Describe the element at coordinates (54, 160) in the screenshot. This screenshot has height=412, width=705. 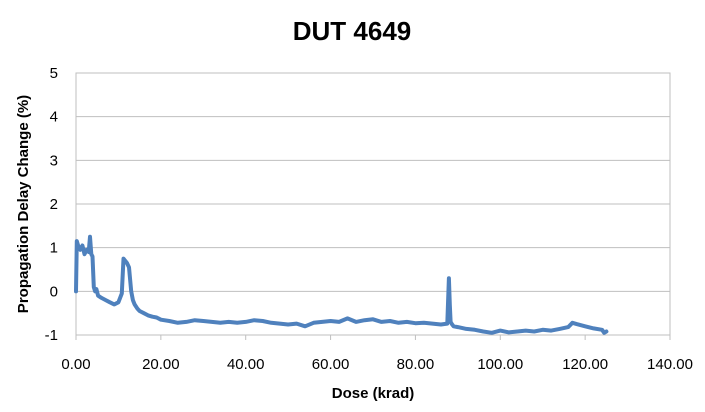
I see `y-tick-label: 3` at that location.